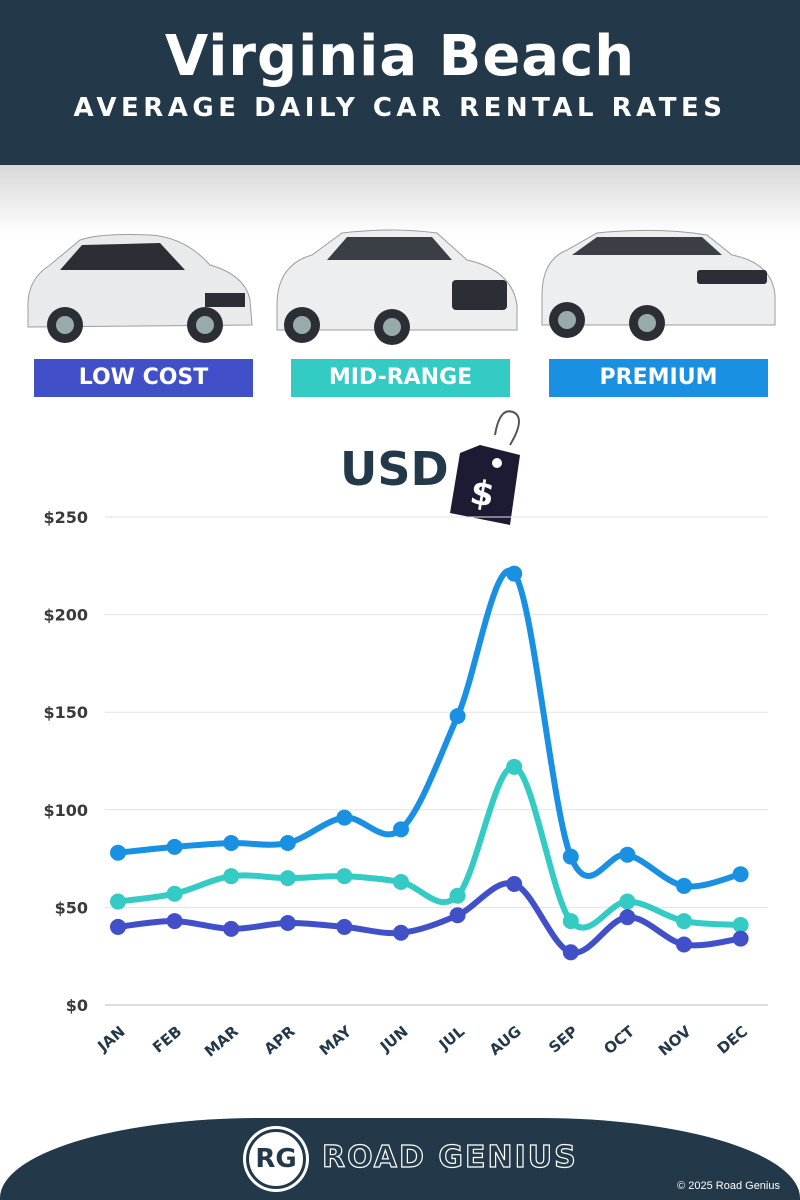 Image resolution: width=800 pixels, height=1200 pixels. What do you see at coordinates (65, 712) in the screenshot?
I see `y-tick-label: $150` at bounding box center [65, 712].